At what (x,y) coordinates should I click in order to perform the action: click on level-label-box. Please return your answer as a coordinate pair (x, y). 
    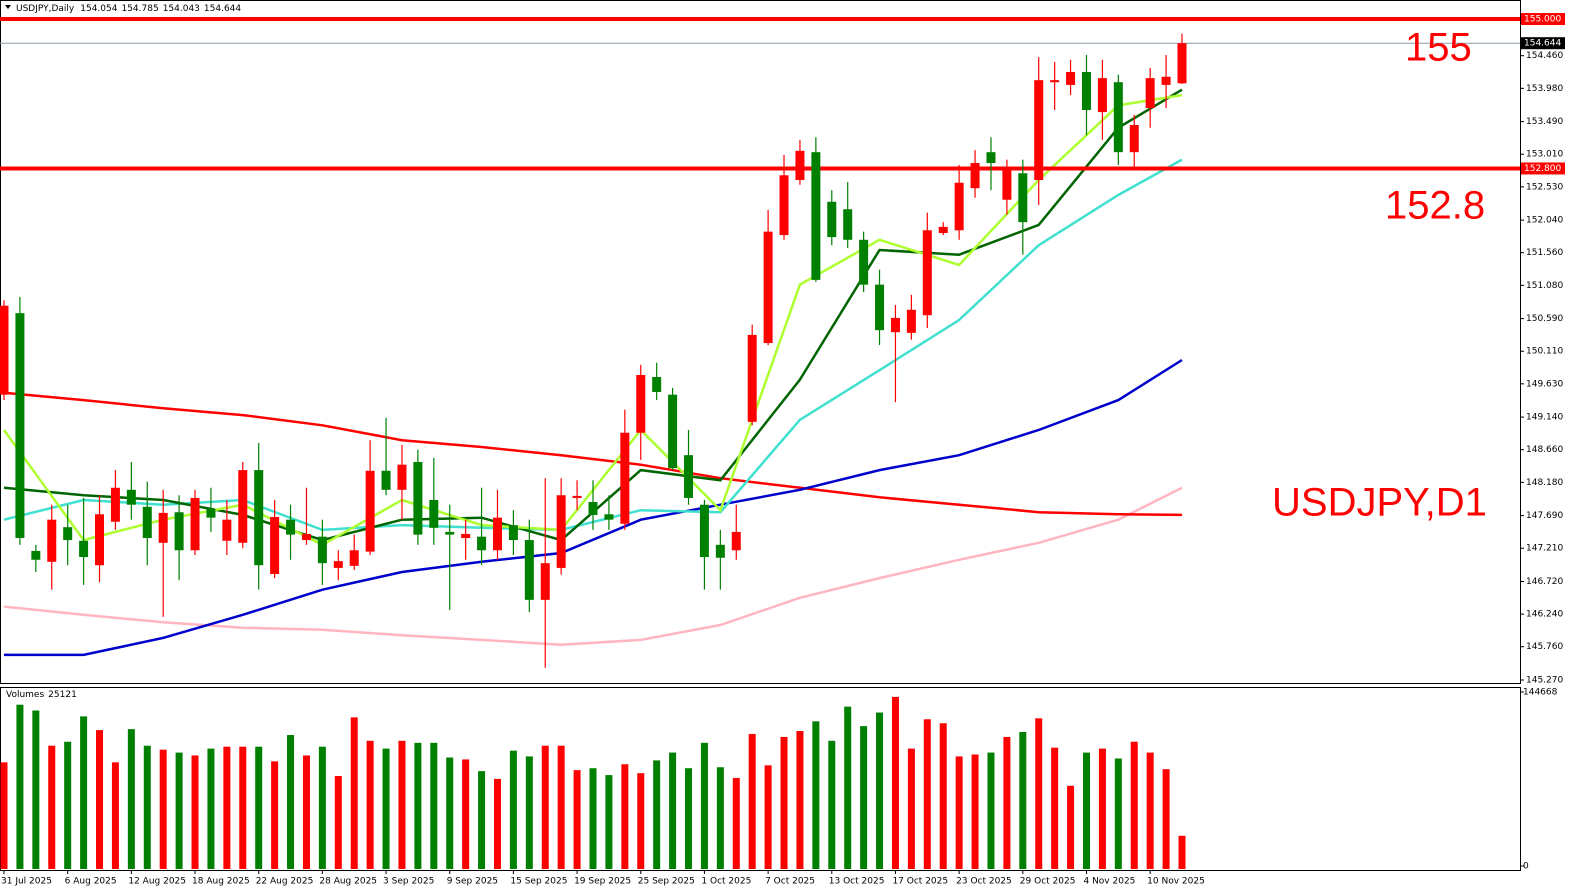
    Looking at the image, I should click on (1543, 19).